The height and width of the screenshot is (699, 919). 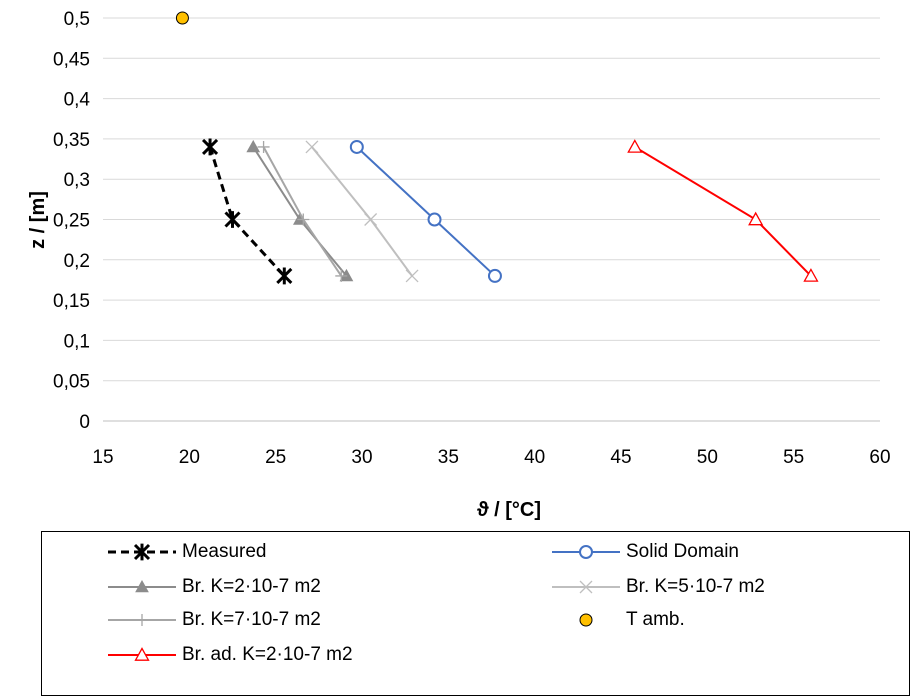 I want to click on x-axis-label: ϑ / [°C], so click(x=509, y=510).